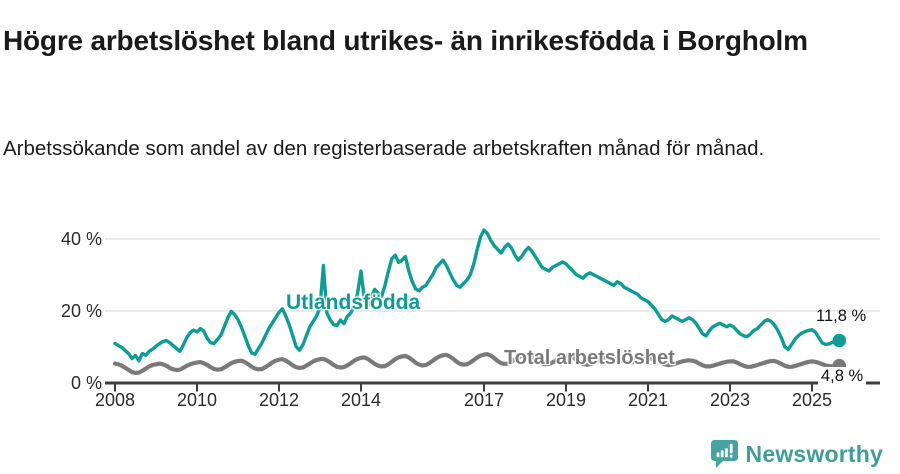 The width and height of the screenshot is (900, 474). Describe the element at coordinates (730, 400) in the screenshot. I see `x-tick-label: 2023` at that location.